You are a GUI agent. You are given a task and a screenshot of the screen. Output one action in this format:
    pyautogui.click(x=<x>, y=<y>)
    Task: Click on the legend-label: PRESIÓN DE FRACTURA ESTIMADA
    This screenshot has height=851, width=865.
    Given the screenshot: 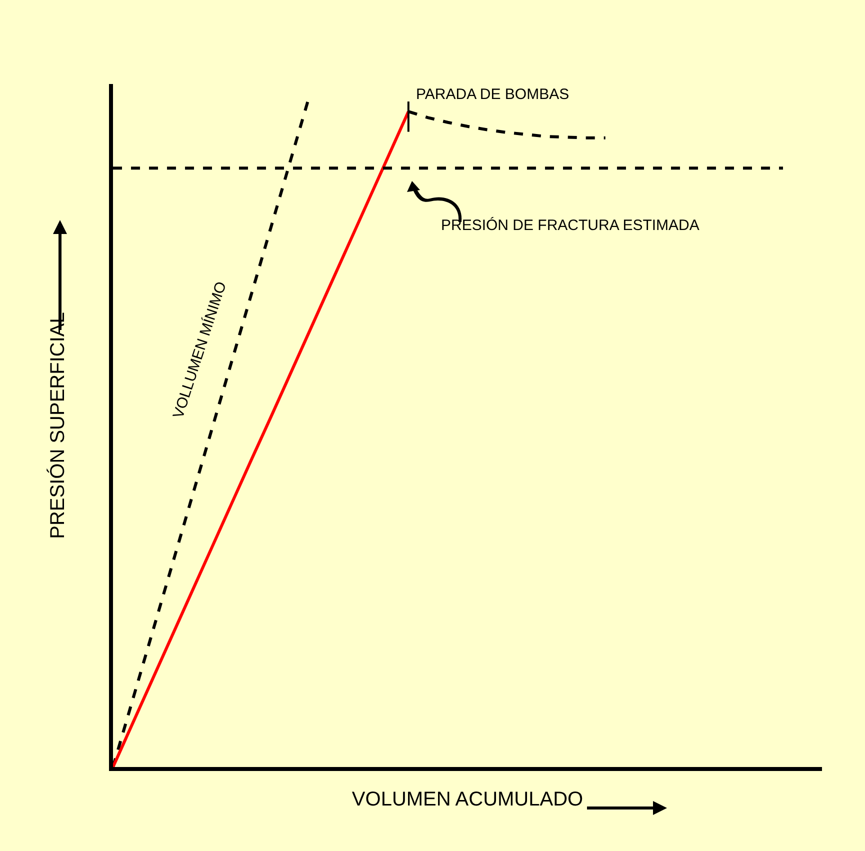 What is the action you would take?
    pyautogui.click(x=570, y=225)
    